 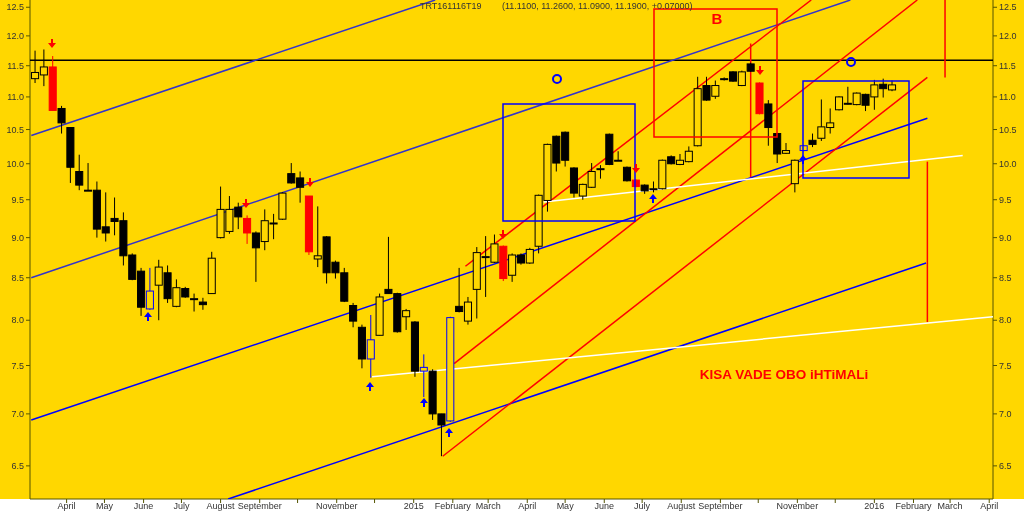 What do you see at coordinates (1005, 365) in the screenshot?
I see `y-tick-label: 7.5` at bounding box center [1005, 365].